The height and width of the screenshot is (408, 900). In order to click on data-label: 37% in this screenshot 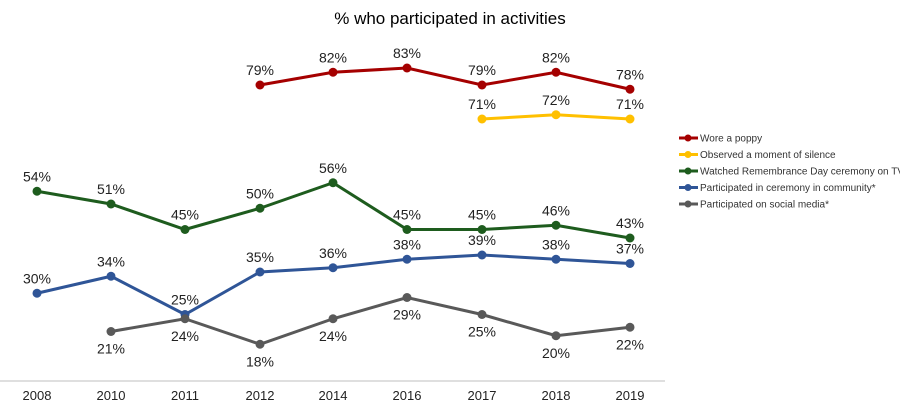, I will do `click(630, 249)`.